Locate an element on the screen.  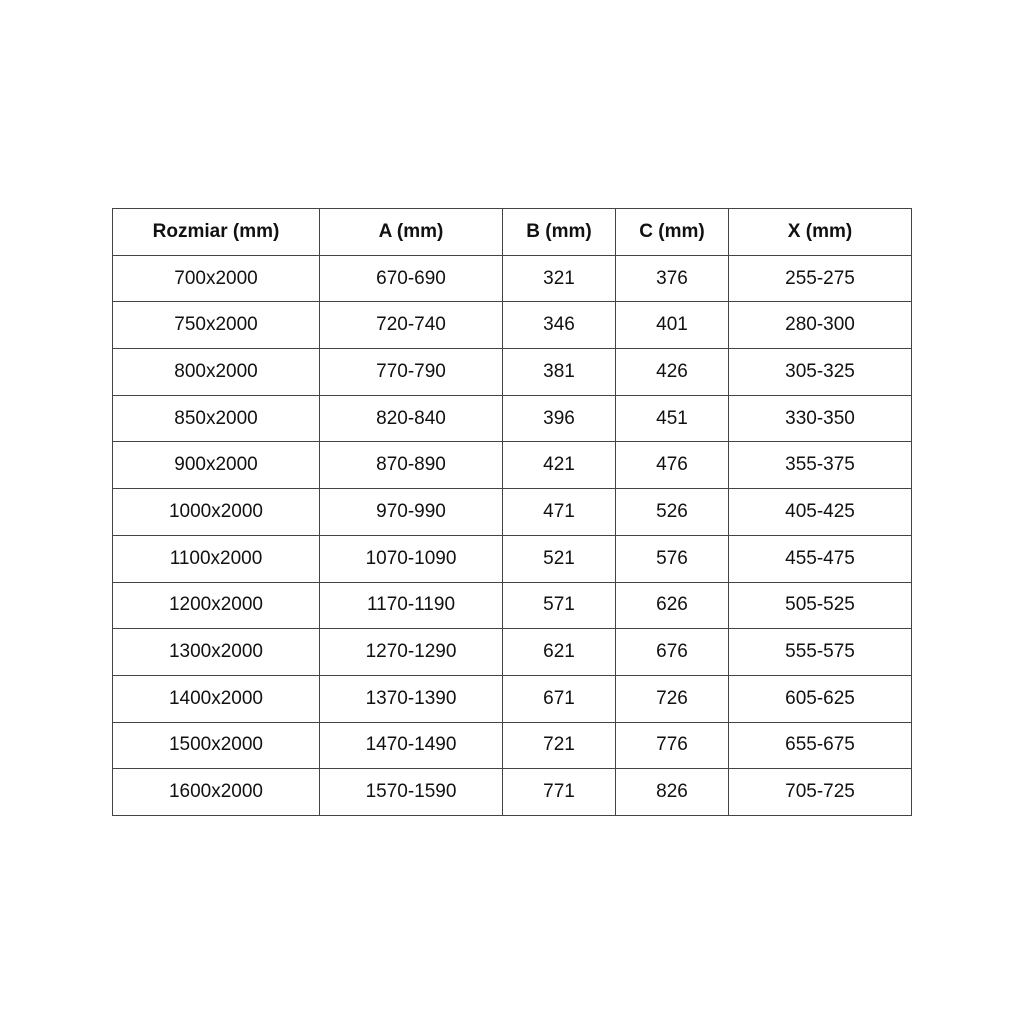
cell-x: 605-625 is located at coordinates (820, 698).